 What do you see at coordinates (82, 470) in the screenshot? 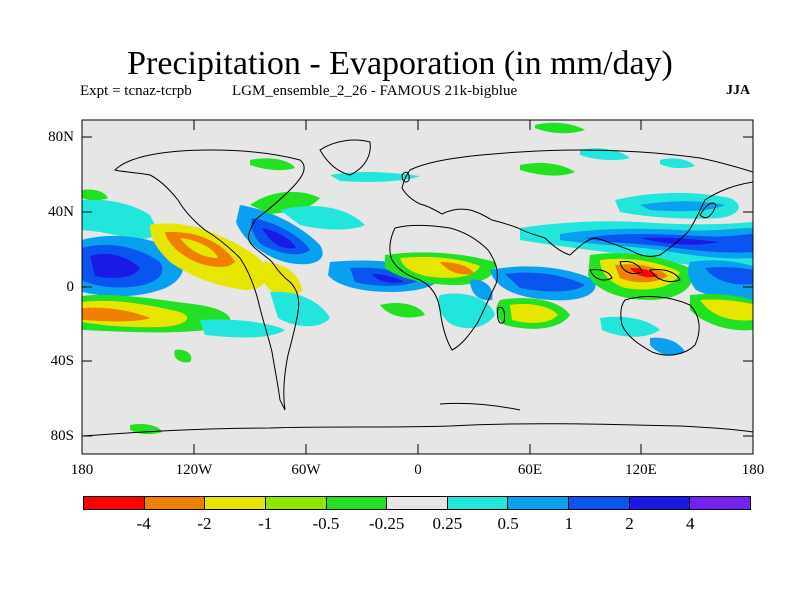
I see `lon-label-180w: 180` at bounding box center [82, 470].